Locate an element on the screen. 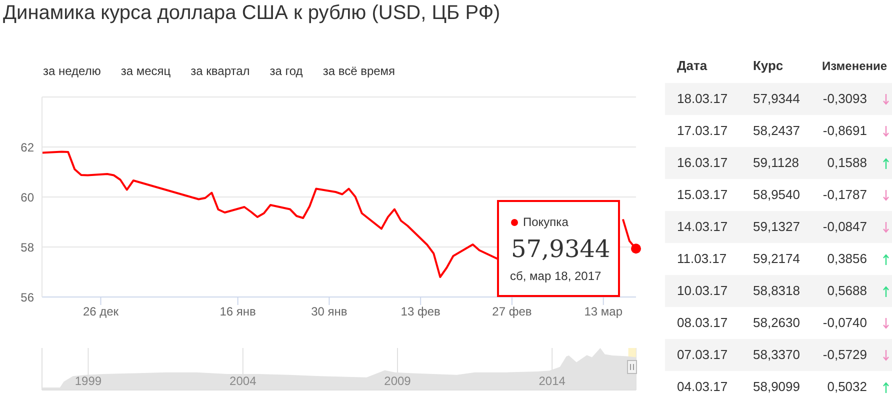  x-tick-label: 2004 is located at coordinates (243, 381).